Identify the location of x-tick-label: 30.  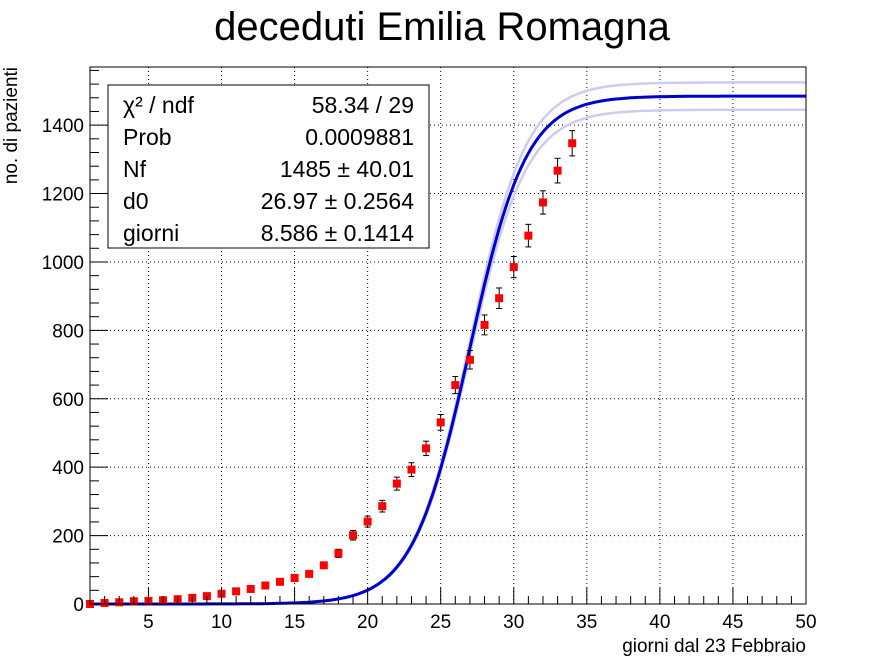
(513, 622).